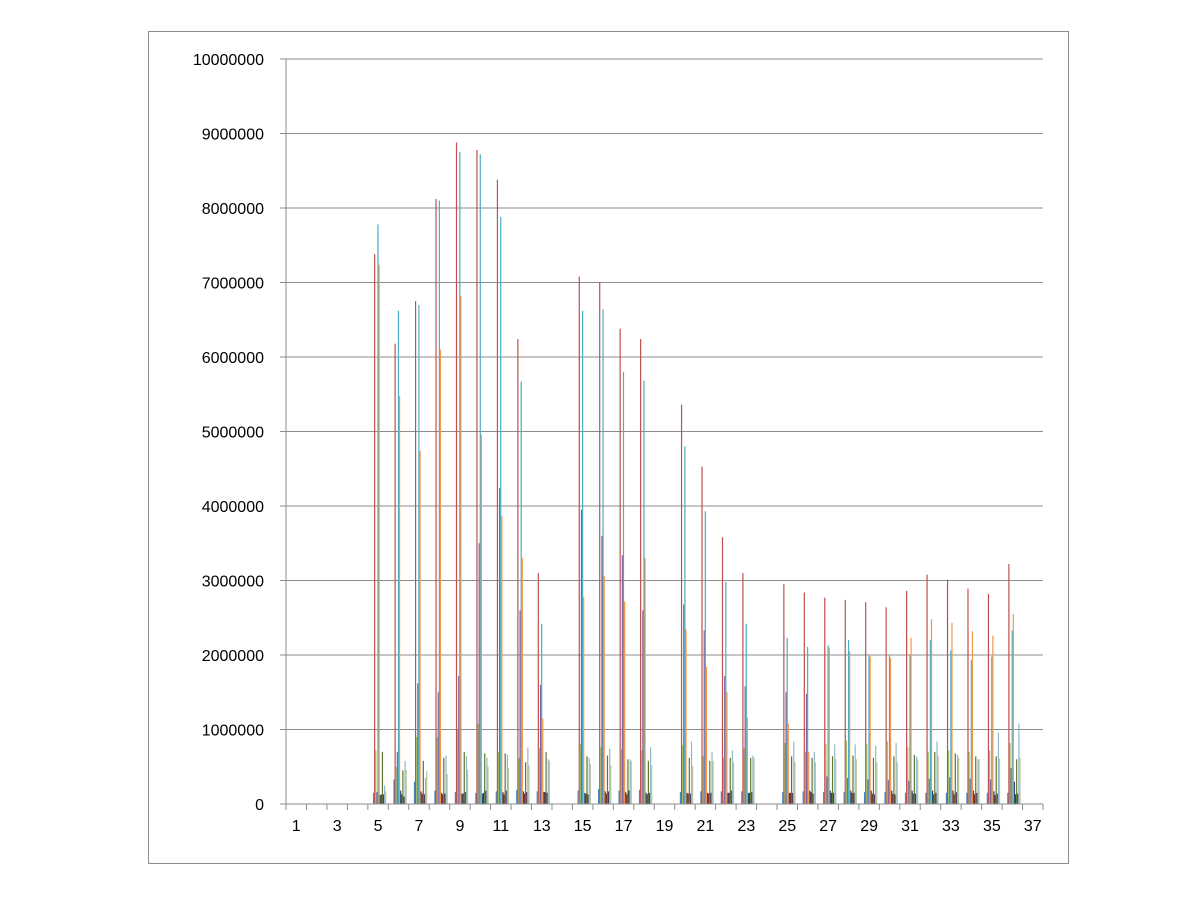  What do you see at coordinates (459, 826) in the screenshot?
I see `x-tick-label: 9` at bounding box center [459, 826].